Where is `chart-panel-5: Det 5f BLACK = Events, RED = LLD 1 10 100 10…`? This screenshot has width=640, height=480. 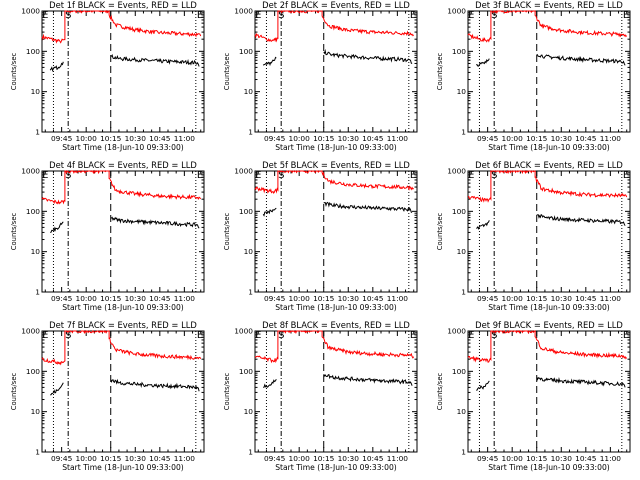
chart-panel-5: Det 5f BLACK = Events, RED = LLD 1 10 100 10… is located at coordinates (320, 236).